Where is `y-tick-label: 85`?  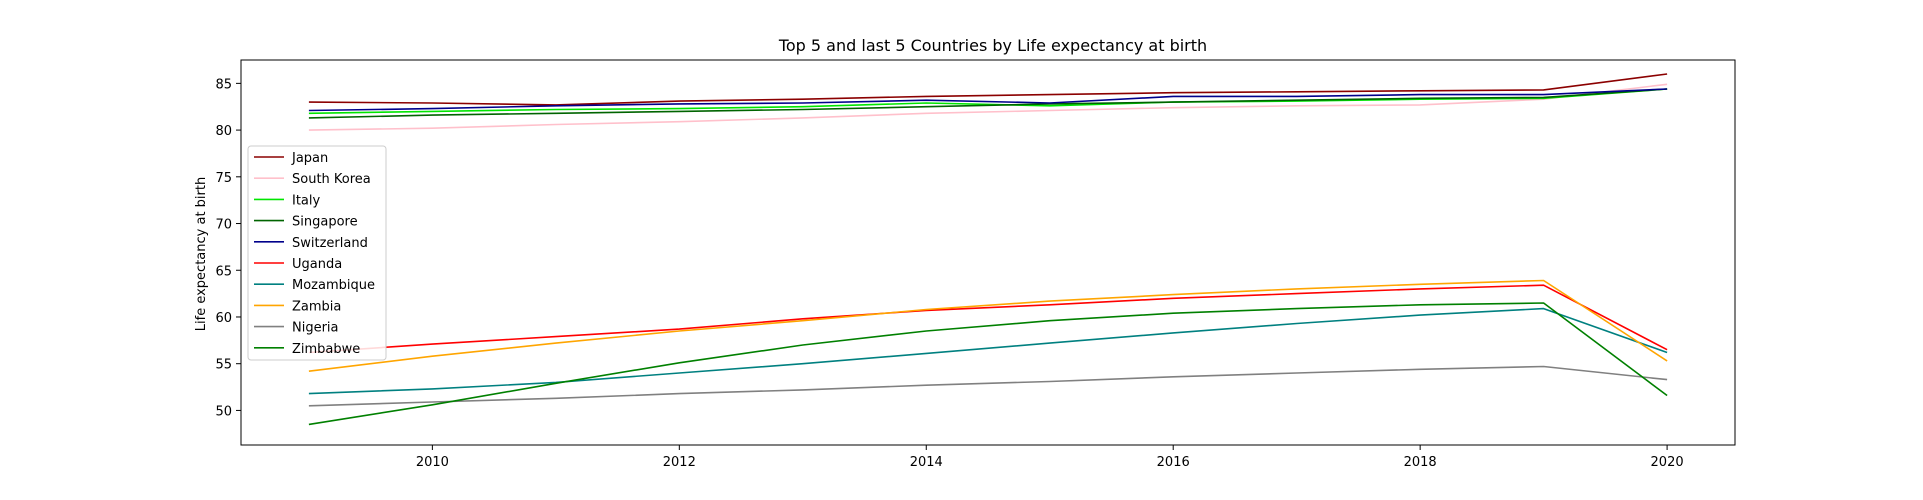
y-tick-label: 85 is located at coordinates (223, 84).